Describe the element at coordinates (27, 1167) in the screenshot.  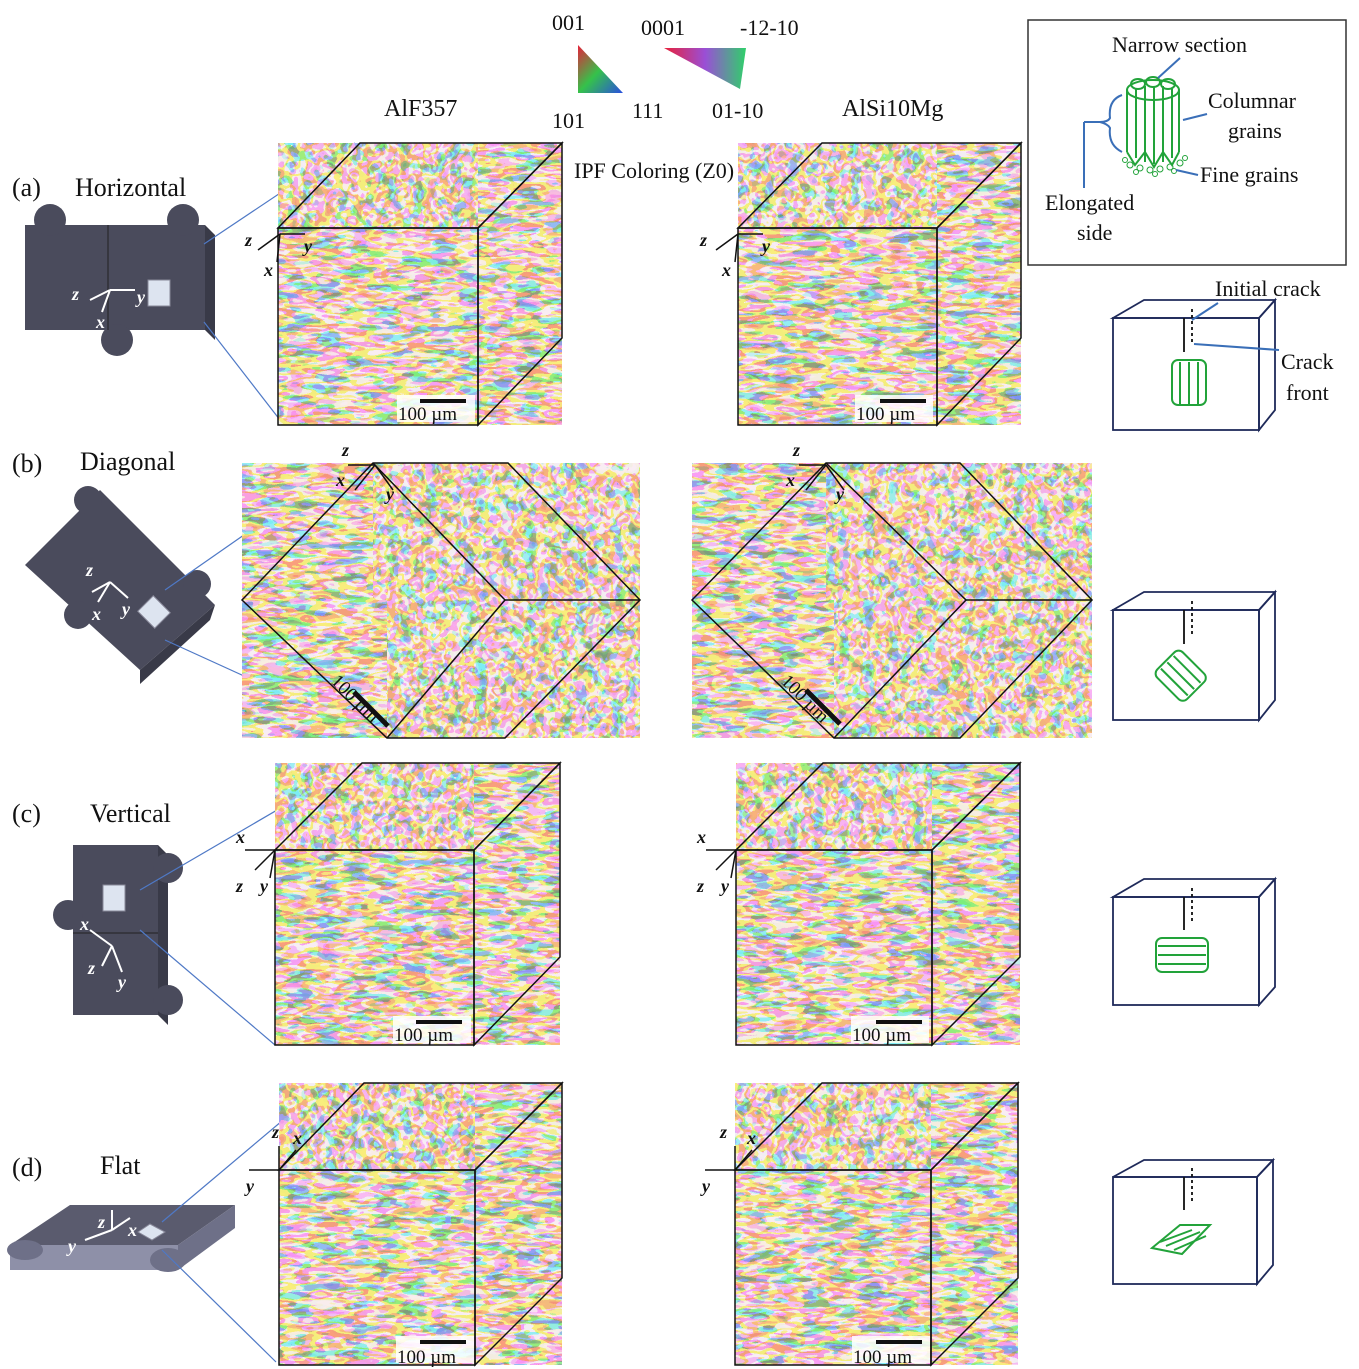
I see `row-d-label: (d)` at that location.